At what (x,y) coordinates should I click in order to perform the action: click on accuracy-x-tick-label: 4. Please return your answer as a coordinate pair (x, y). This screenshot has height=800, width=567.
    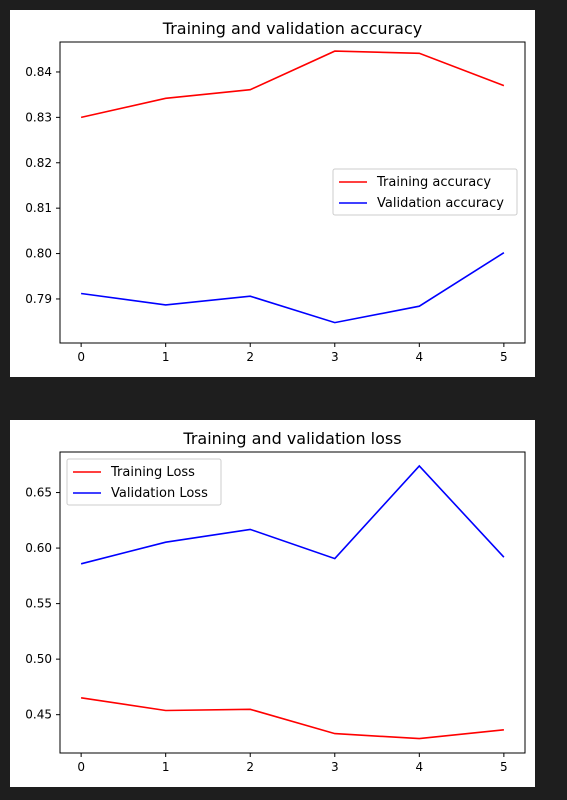
    Looking at the image, I should click on (419, 357).